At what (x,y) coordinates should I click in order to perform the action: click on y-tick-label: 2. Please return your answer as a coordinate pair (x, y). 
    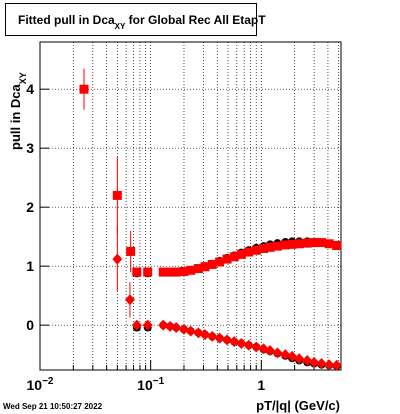
    Looking at the image, I should click on (30, 207).